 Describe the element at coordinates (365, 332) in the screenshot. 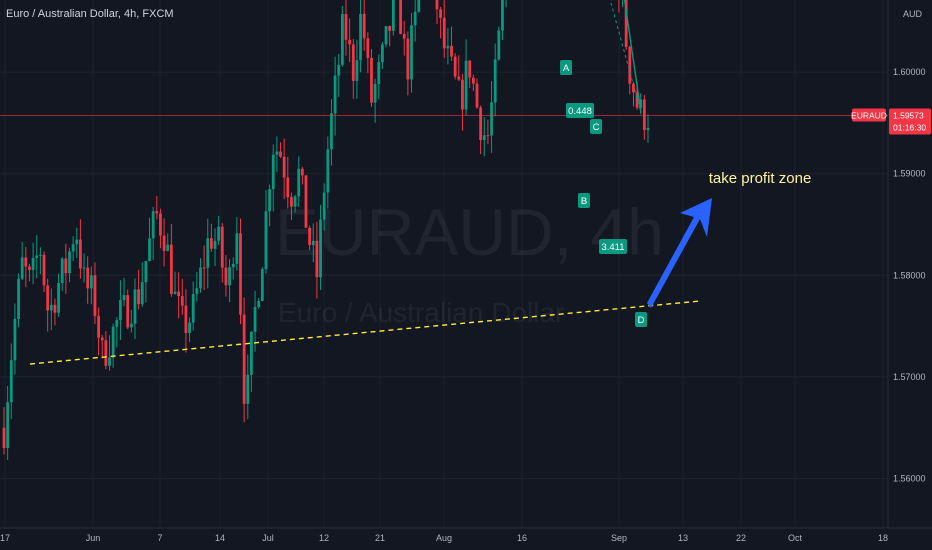

I see `trendline` at that location.